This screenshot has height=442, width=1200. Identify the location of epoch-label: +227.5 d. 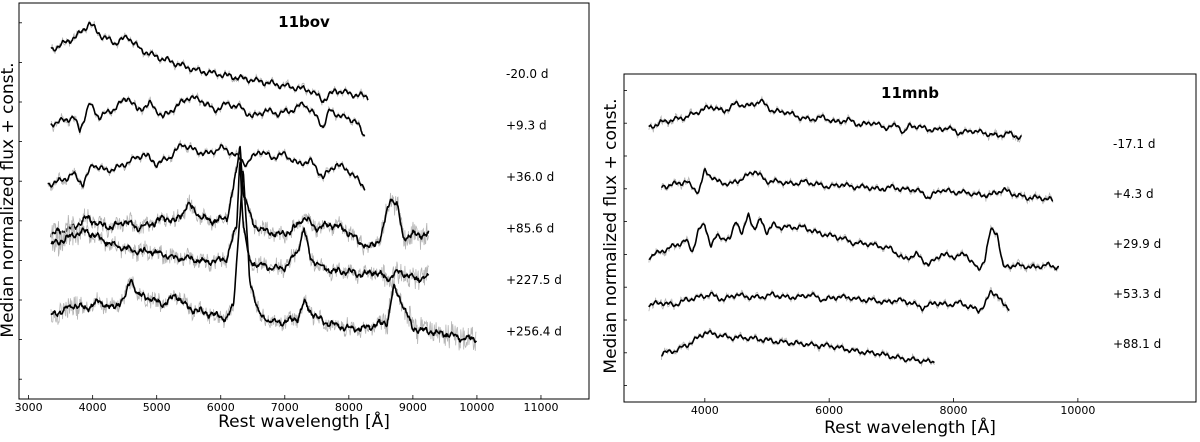
(534, 280).